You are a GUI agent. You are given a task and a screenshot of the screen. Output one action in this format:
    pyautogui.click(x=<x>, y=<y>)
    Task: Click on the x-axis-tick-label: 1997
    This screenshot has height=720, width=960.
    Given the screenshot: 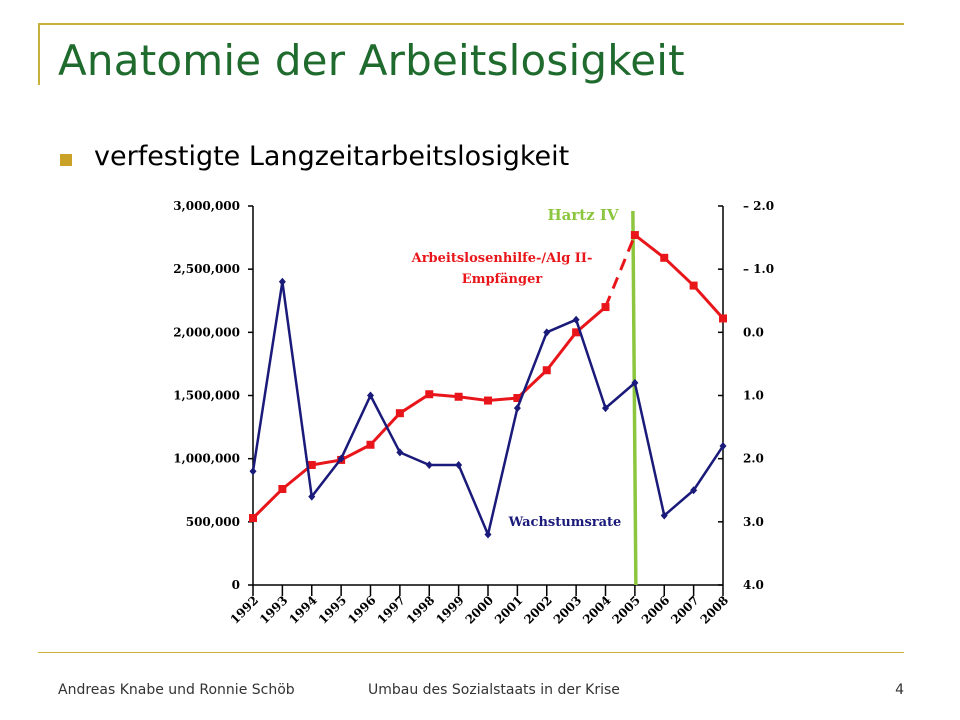 What is the action you would take?
    pyautogui.click(x=391, y=610)
    